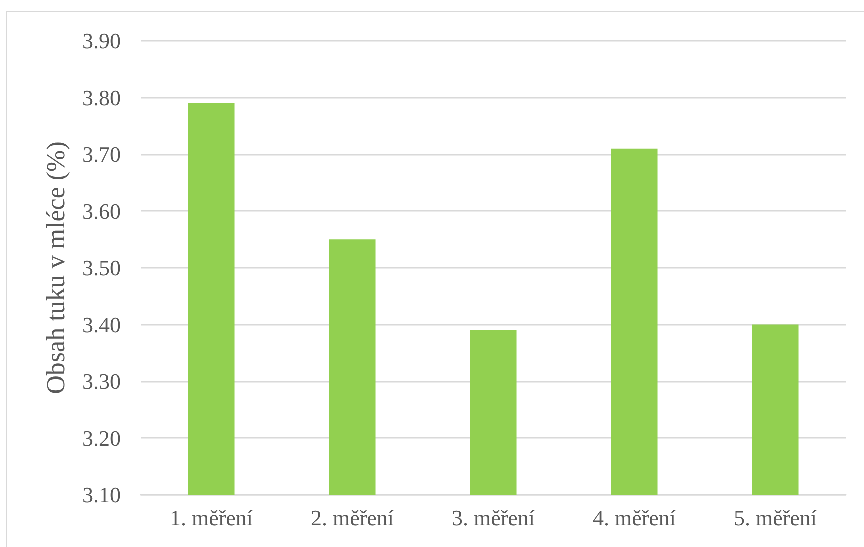  I want to click on y-tick-label: 3.60, so click(101, 211).